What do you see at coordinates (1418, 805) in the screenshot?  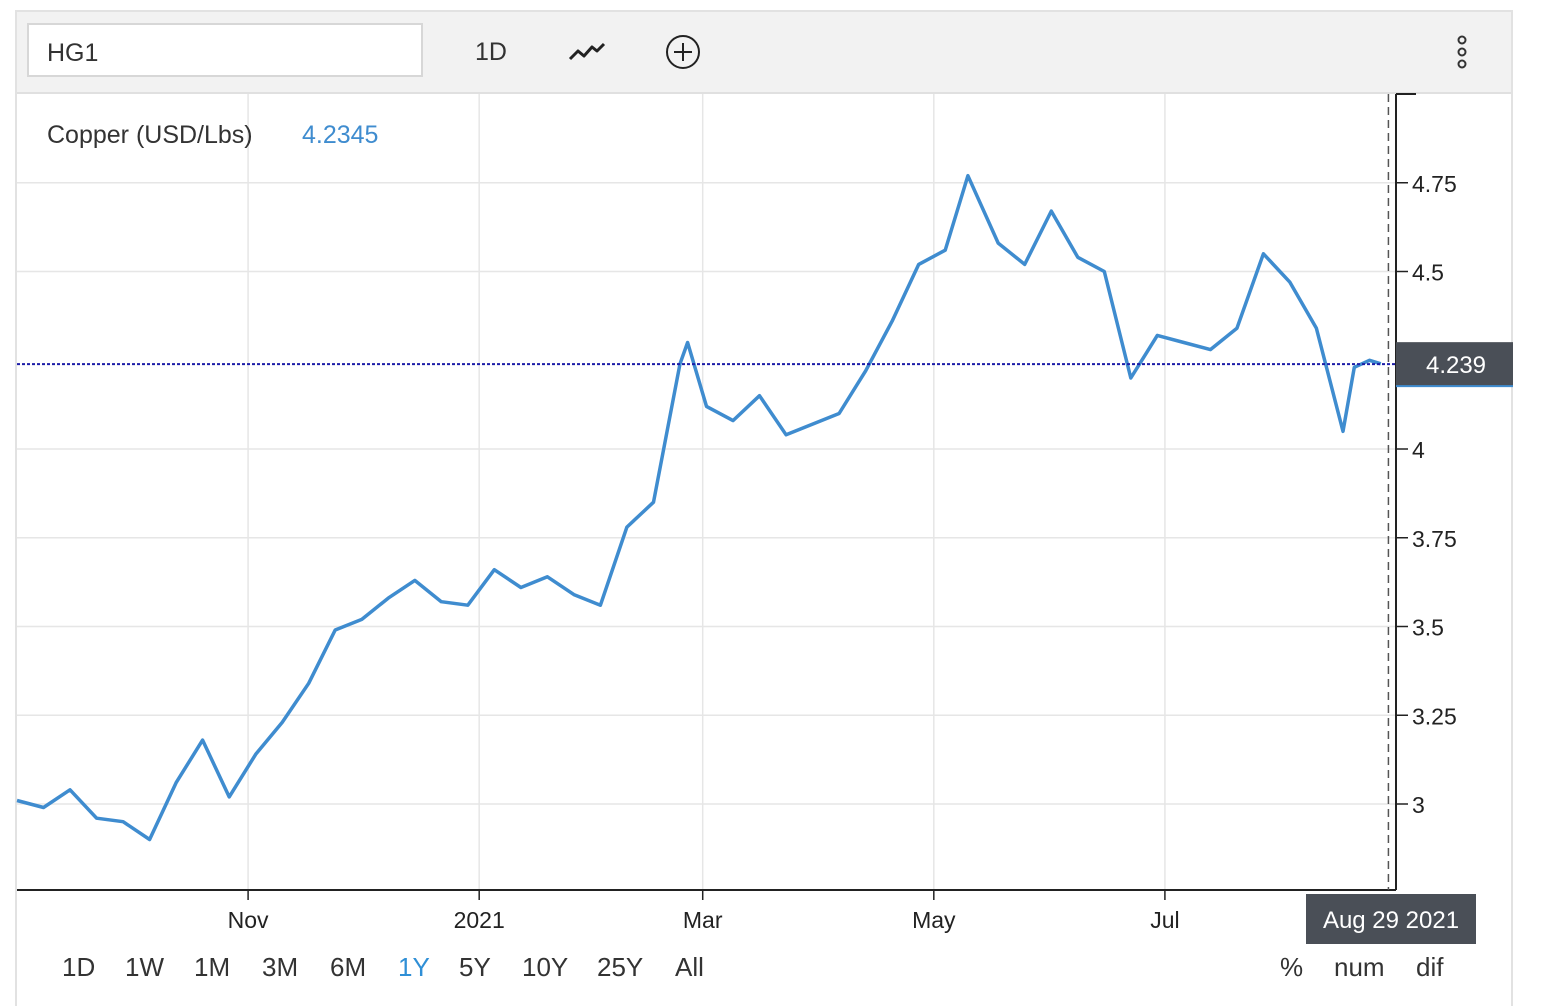 I see `y-tick-label: 3` at bounding box center [1418, 805].